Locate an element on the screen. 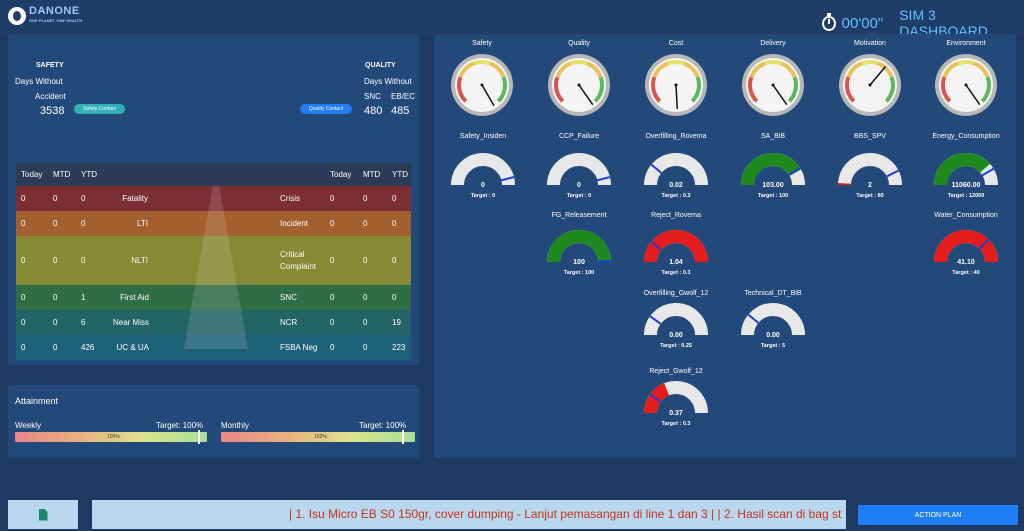 The height and width of the screenshot is (531, 1024). kpi-title: BBS_SPV is located at coordinates (870, 136).